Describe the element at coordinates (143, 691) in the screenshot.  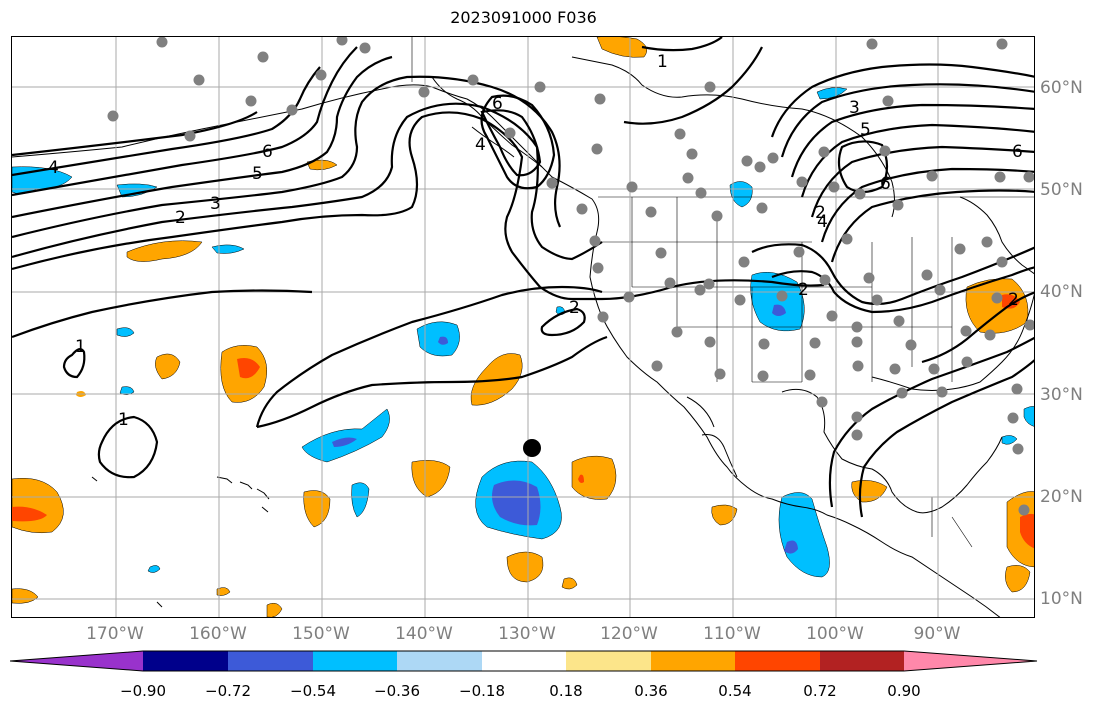
I see `colorbar-tick: −0.90` at that location.